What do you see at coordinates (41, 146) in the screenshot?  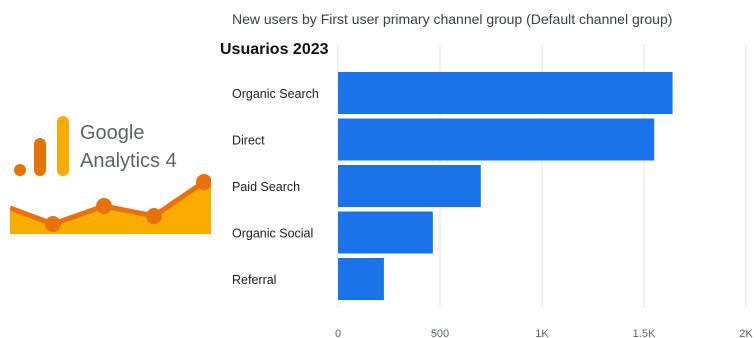 I see `analytics-bars-icon` at bounding box center [41, 146].